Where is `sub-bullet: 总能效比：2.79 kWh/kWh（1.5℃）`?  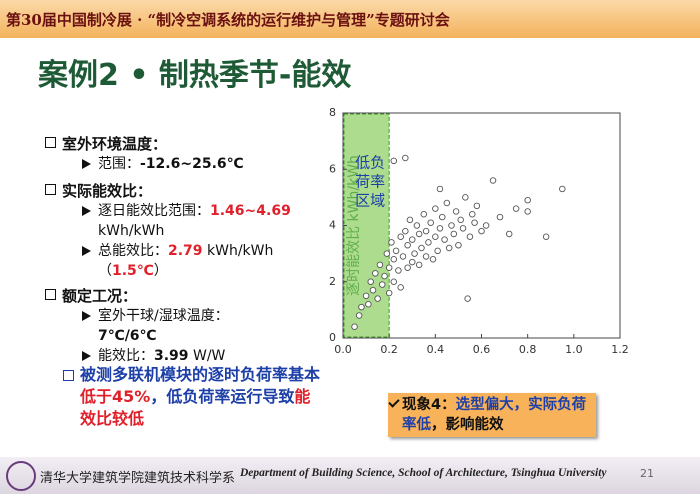 sub-bullet: 总能效比：2.79 kWh/kWh（1.5℃） is located at coordinates (190, 261).